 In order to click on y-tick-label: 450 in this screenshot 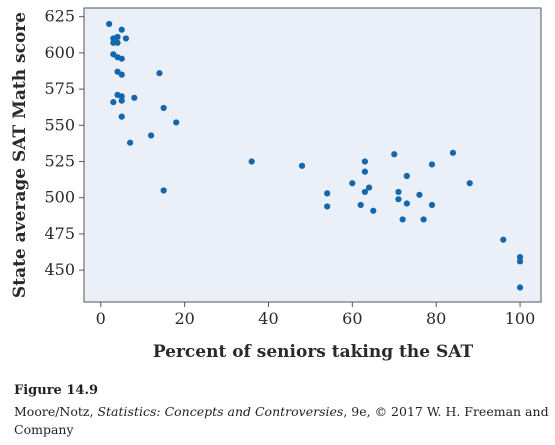, I will do `click(59, 269)`.